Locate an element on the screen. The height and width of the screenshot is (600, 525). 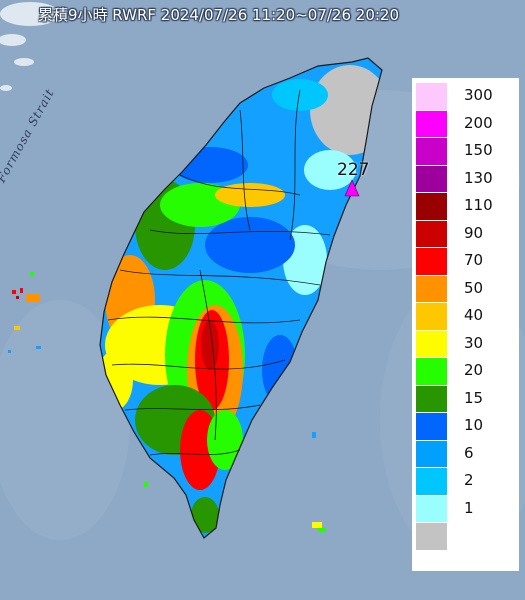
legend-label: 150 is located at coordinates (478, 150).